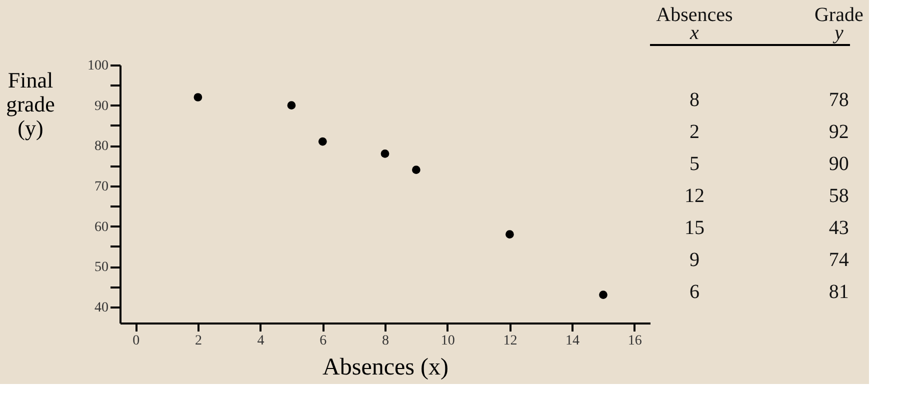  I want to click on text: 6, so click(694, 292).